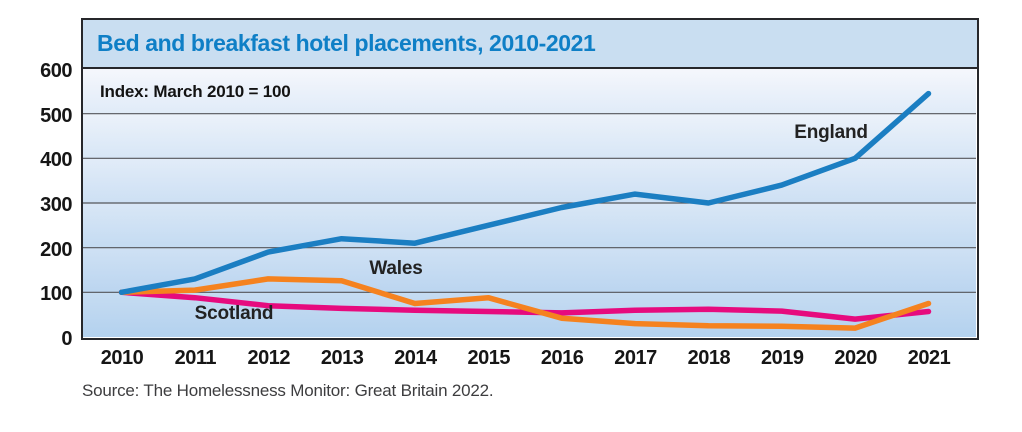 Image resolution: width=1022 pixels, height=432 pixels. I want to click on y-tick-label: 600, so click(56, 71).